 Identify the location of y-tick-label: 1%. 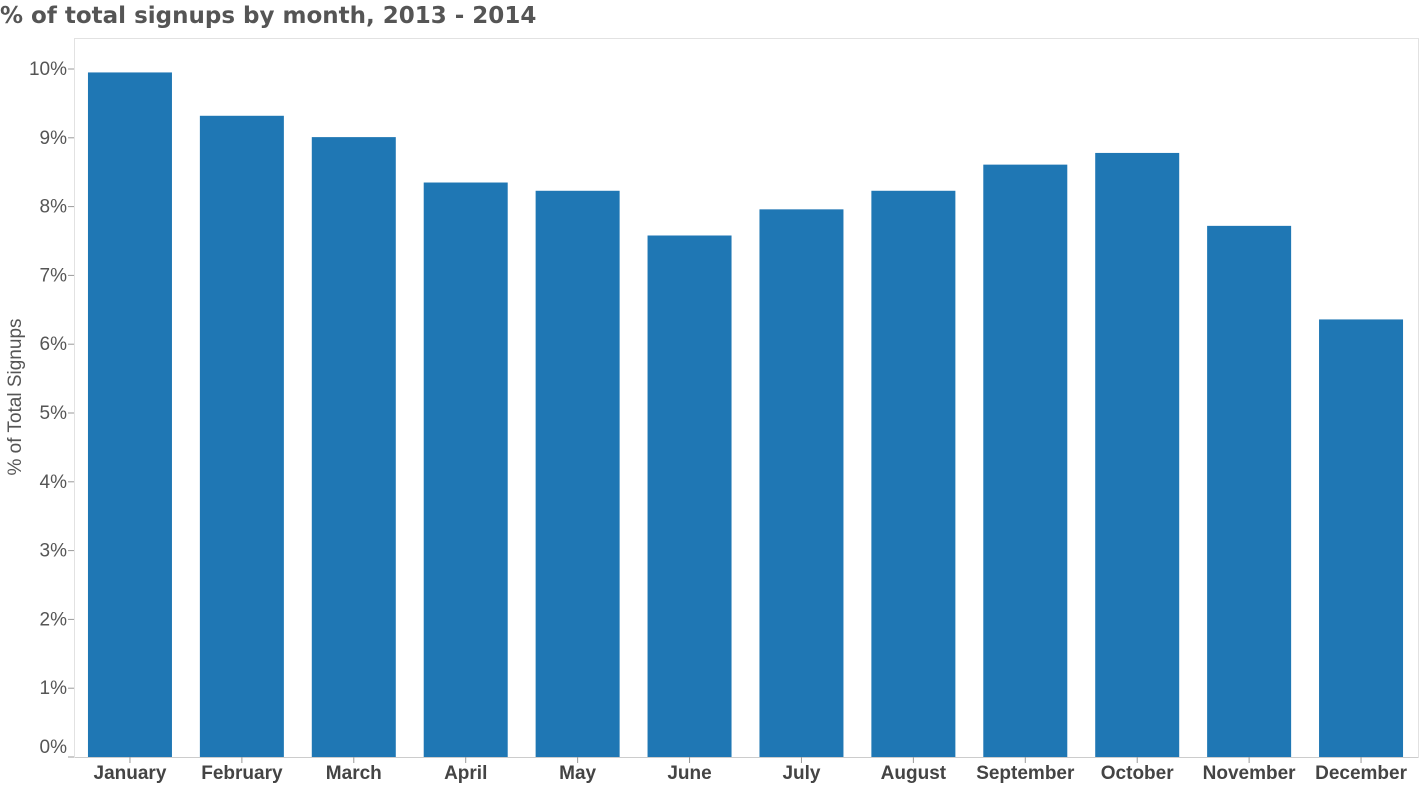
(54, 688).